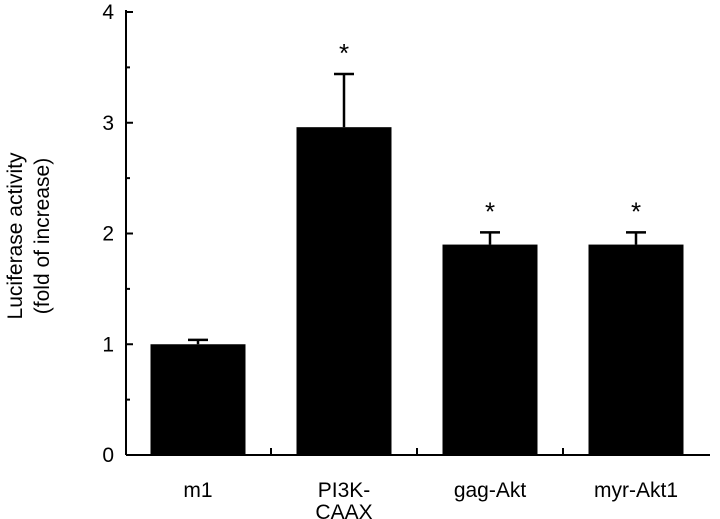  Describe the element at coordinates (15, 235) in the screenshot. I see `y-axis-title-line-1: Luciferase activity` at that location.